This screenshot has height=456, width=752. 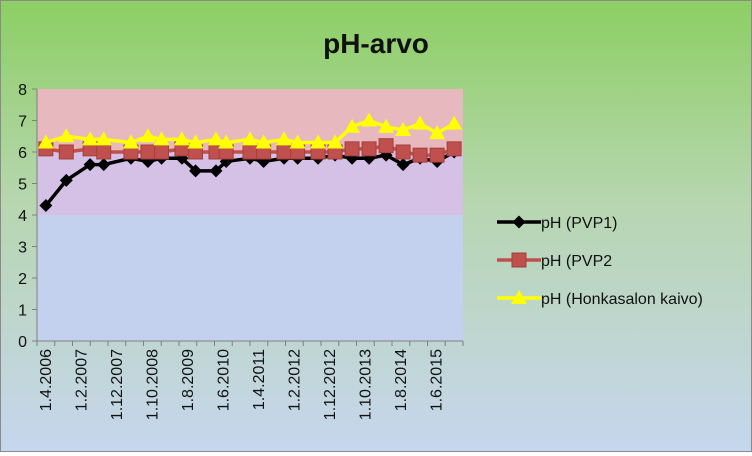 I want to click on y-tick-label: 6, so click(x=22, y=153).